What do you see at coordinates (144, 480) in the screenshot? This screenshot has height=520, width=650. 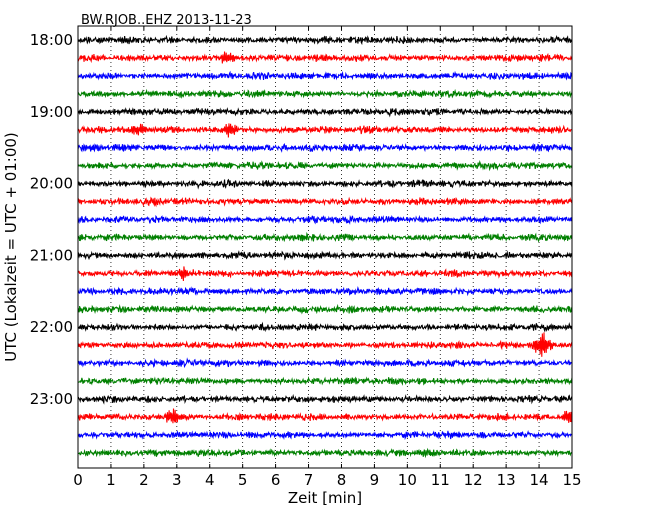 I see `x-tick-label: 2` at bounding box center [144, 480].